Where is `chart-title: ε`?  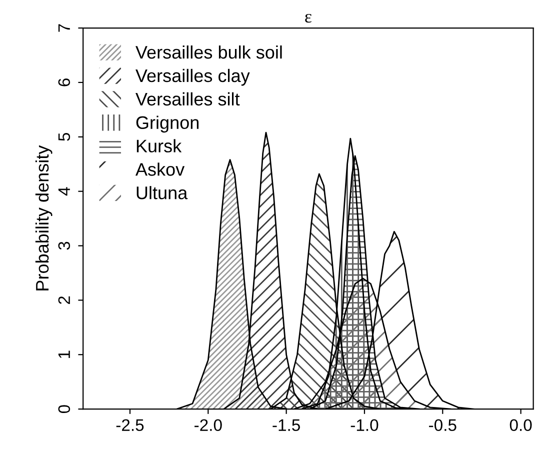
chart-title: ε is located at coordinates (308, 18).